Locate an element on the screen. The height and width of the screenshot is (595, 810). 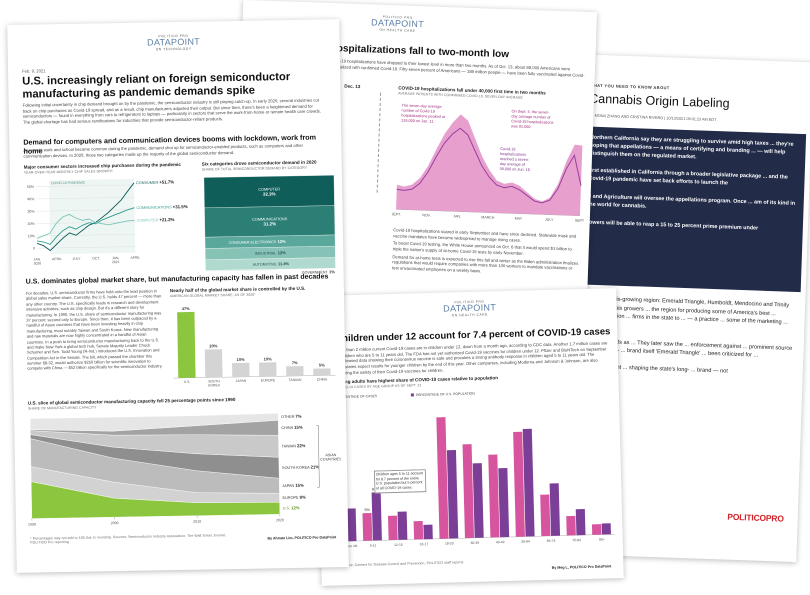
legend-label: PERCENTAGE OF U.S. POPULATION is located at coordinates (445, 395).